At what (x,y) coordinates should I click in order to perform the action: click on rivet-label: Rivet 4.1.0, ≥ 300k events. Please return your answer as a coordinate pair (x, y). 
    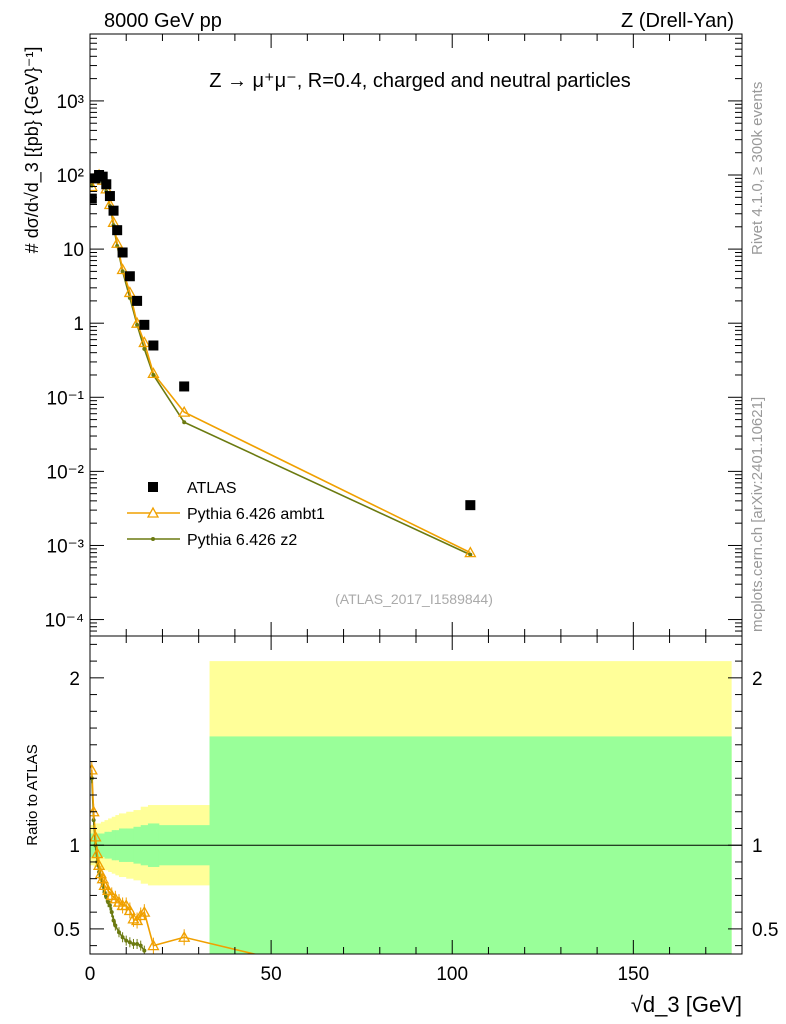
    Looking at the image, I should click on (757, 168).